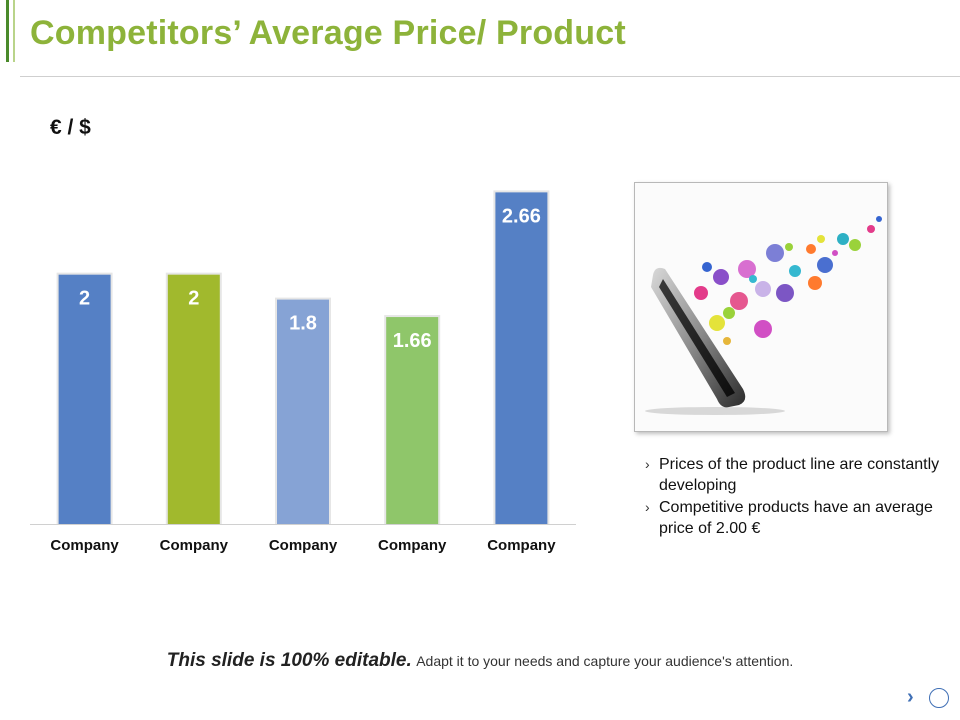 The image size is (960, 720). What do you see at coordinates (14, 31) in the screenshot?
I see `accent-bar-light` at bounding box center [14, 31].